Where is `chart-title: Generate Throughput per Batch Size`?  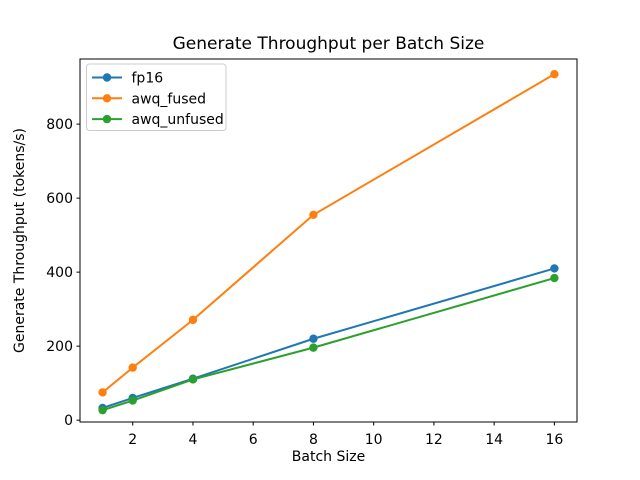
chart-title: Generate Throughput per Batch Size is located at coordinates (329, 44).